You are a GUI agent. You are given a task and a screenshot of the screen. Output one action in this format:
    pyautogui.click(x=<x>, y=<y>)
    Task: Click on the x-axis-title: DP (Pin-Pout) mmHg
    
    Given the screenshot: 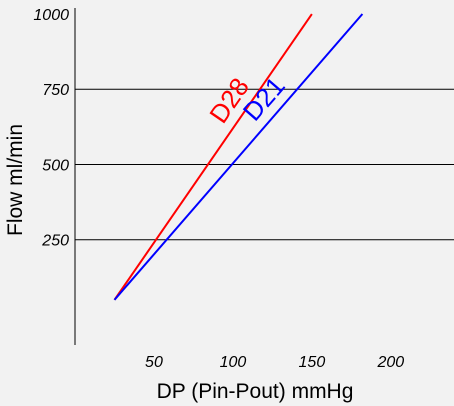 What is the action you would take?
    pyautogui.click(x=255, y=391)
    